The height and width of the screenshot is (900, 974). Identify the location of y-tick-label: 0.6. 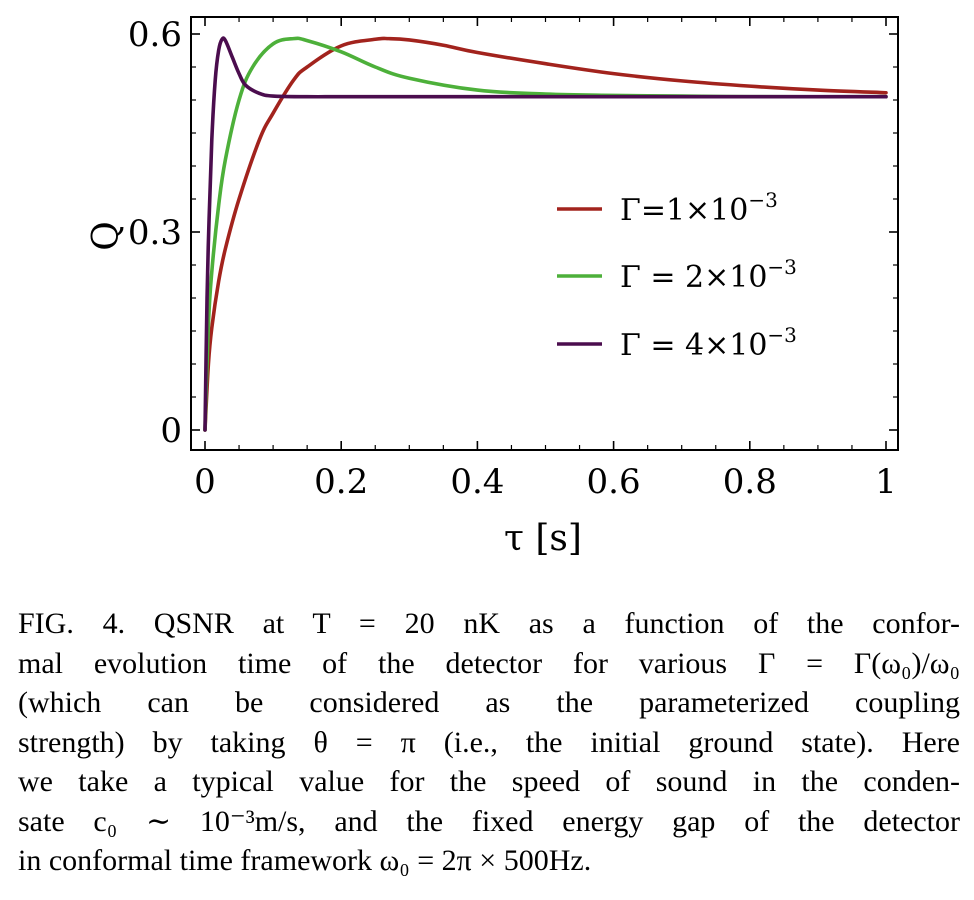
(155, 35).